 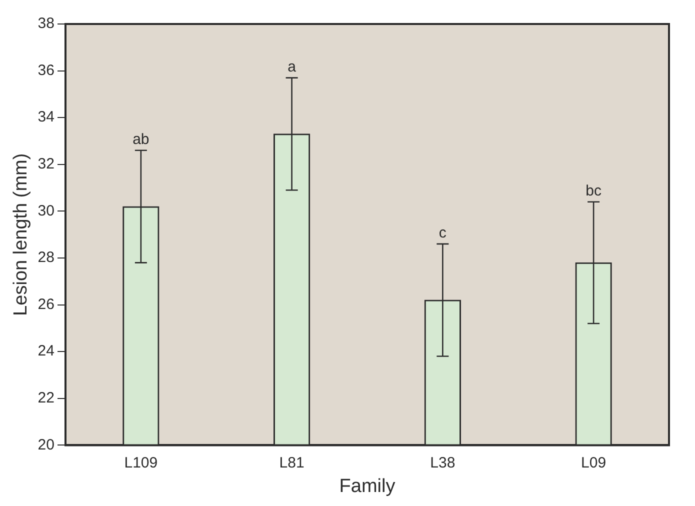 I want to click on annotation: a, so click(x=292, y=67).